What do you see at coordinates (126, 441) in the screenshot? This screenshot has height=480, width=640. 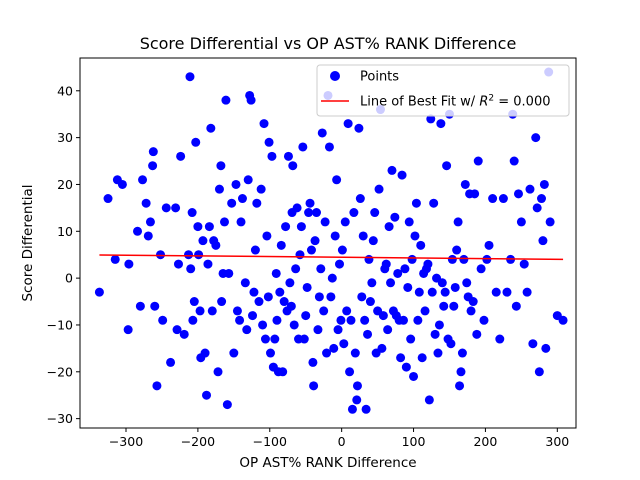 I see `x-tick-label: −300` at bounding box center [126, 441].